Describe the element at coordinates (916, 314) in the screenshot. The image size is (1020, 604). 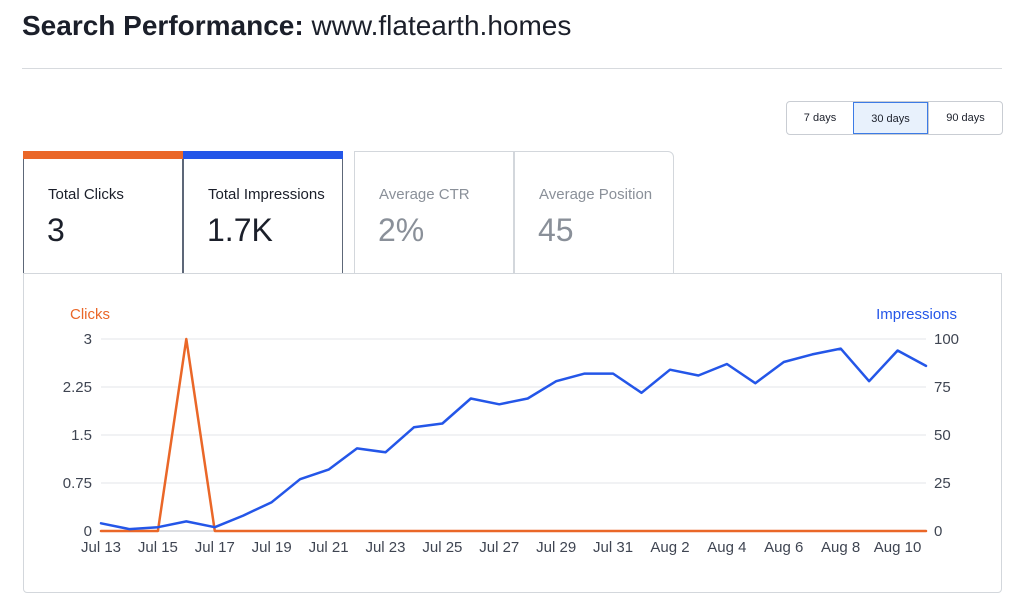
I see `y-right-axis-title: Impressions` at that location.